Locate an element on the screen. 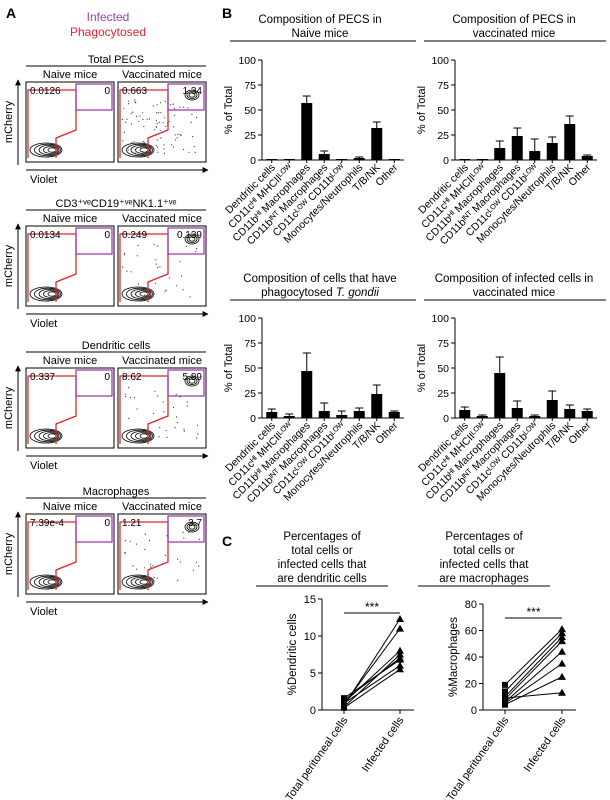  vaccinated-mice-header: Vaccinated mice is located at coordinates (162, 507).